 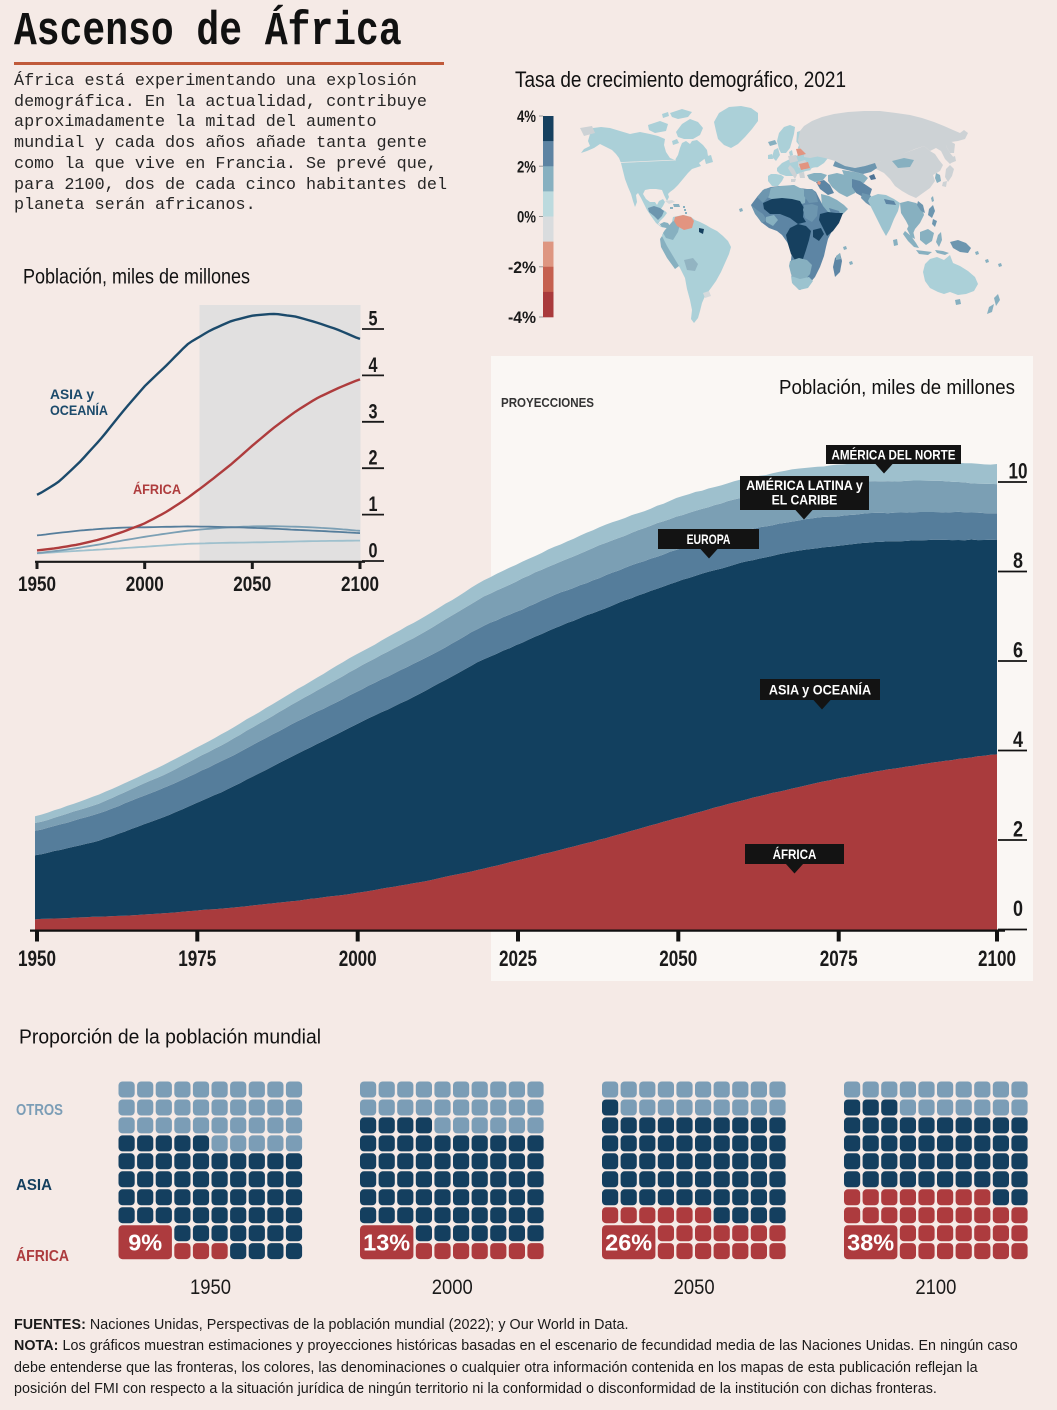 What do you see at coordinates (804, 485) in the screenshot?
I see `svg-text: AMÉRICA LATINA y` at bounding box center [804, 485].